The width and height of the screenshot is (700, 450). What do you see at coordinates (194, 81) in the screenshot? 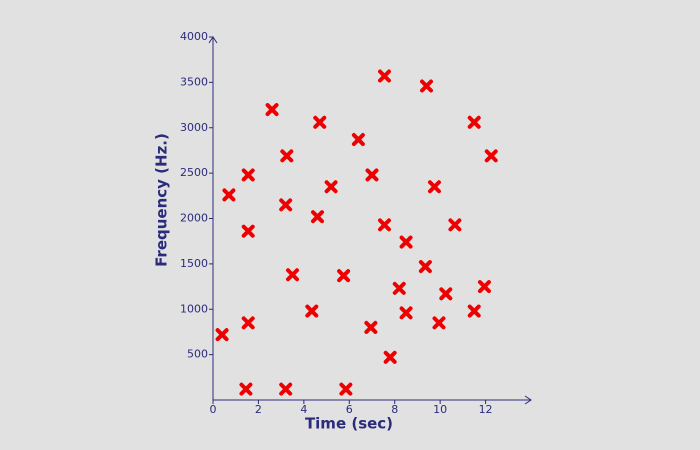
I see `y-tick-label: 3500` at bounding box center [194, 81].